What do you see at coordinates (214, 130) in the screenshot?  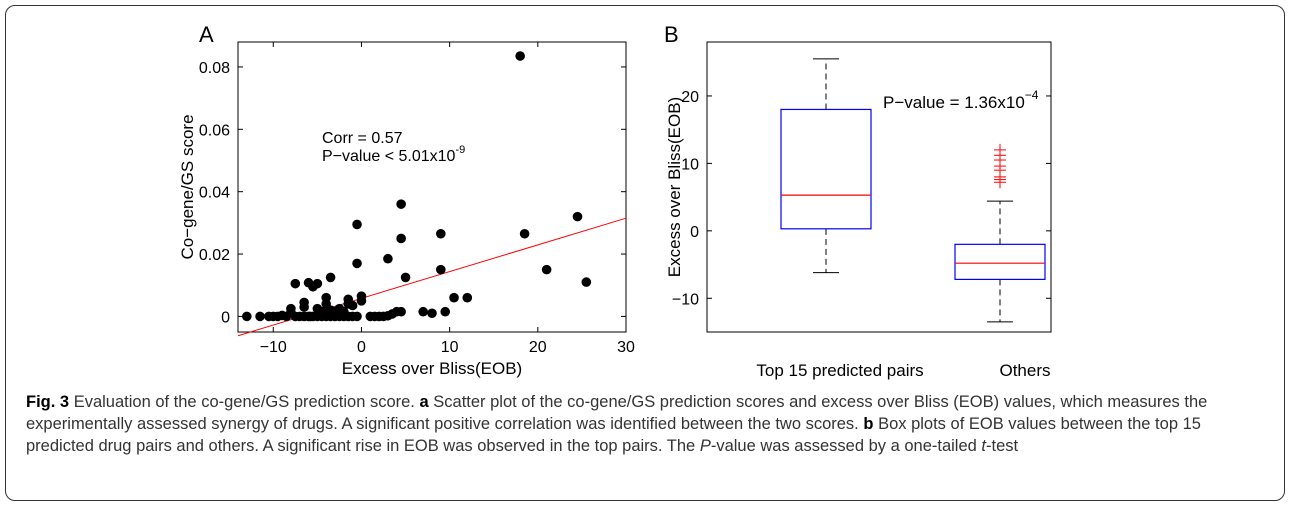 I see `scatter-y-tick-label: 0.06` at bounding box center [214, 130].